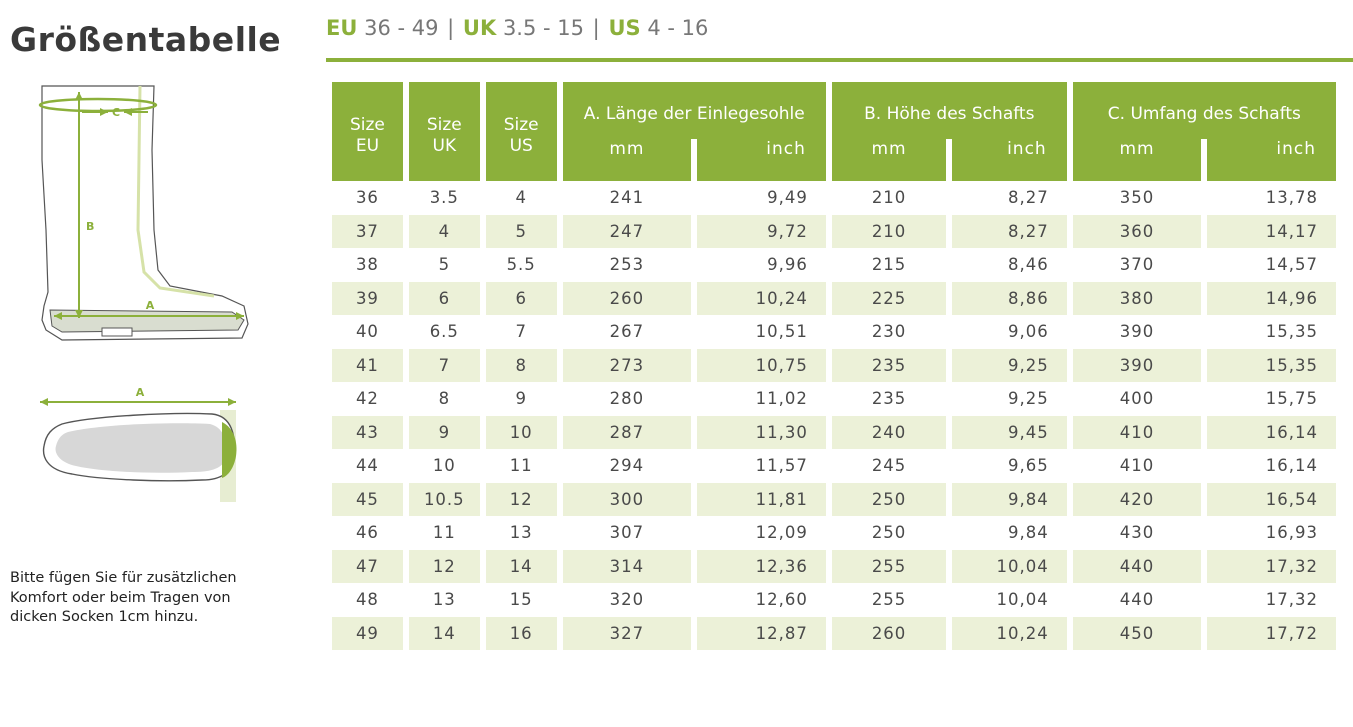  Describe the element at coordinates (521, 198) in the screenshot. I see `size-us-cell: 4` at that location.